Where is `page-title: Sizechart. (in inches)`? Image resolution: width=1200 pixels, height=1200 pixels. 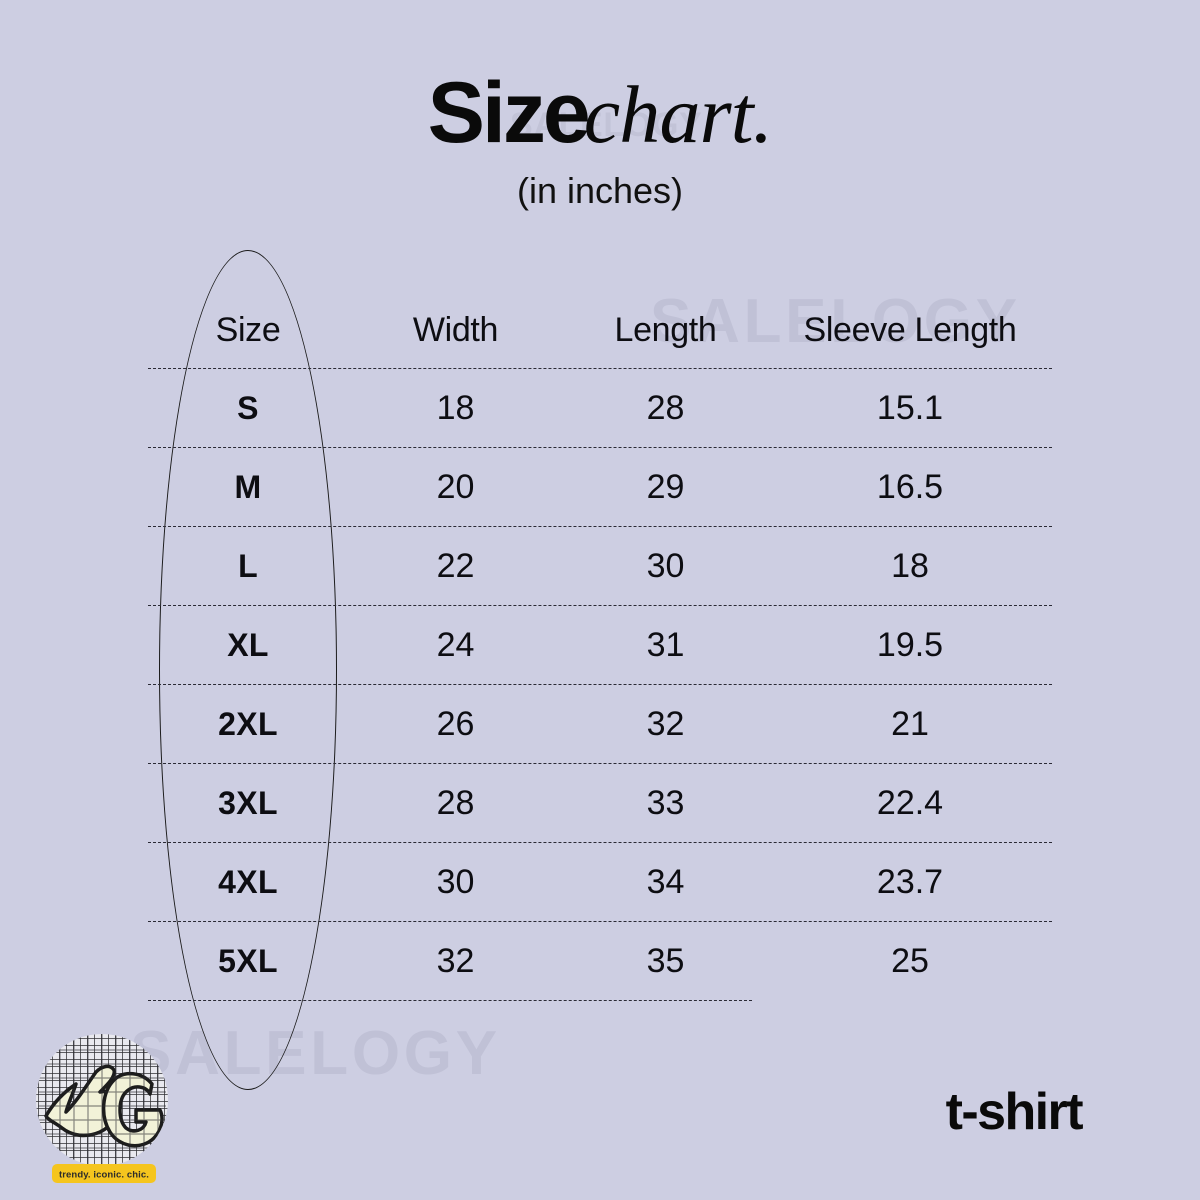
page-title: Sizechart. (in inches) is located at coordinates (600, 141).